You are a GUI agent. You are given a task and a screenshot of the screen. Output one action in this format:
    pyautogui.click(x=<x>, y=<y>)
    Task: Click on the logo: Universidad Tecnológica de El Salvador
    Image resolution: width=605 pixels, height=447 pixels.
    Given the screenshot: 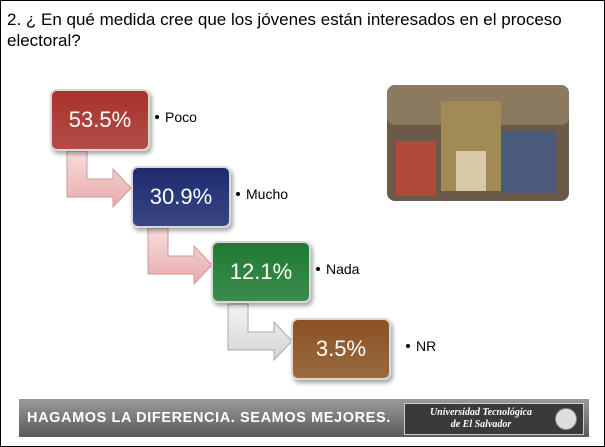 What is the action you would take?
    pyautogui.click(x=494, y=419)
    